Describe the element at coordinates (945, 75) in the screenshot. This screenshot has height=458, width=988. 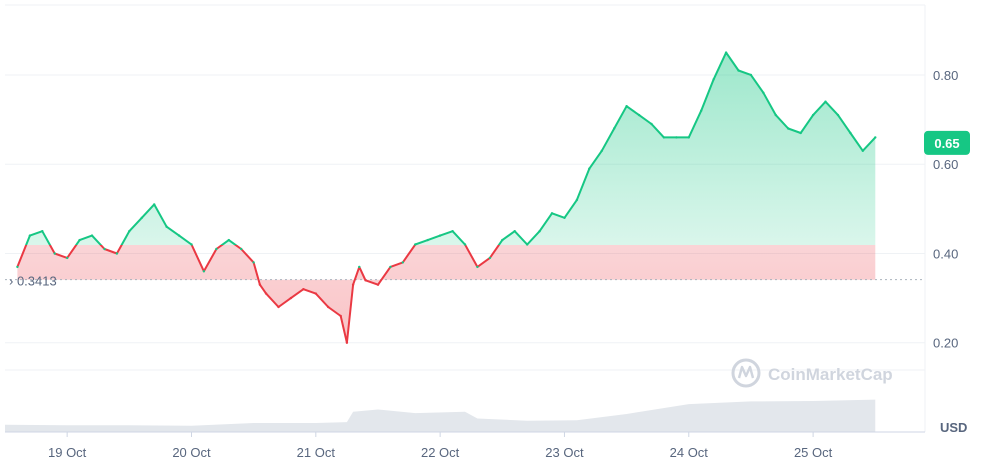
I see `y-tick-label: 0.80` at that location.